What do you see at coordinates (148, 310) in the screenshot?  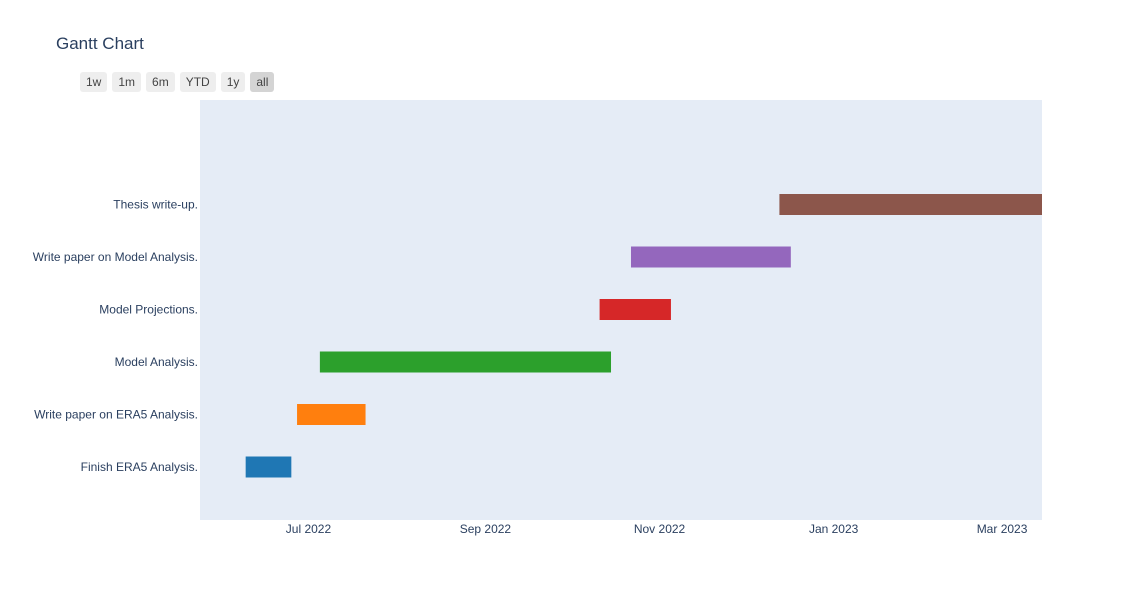 I see `y-tick-label: Model Projections.` at bounding box center [148, 310].